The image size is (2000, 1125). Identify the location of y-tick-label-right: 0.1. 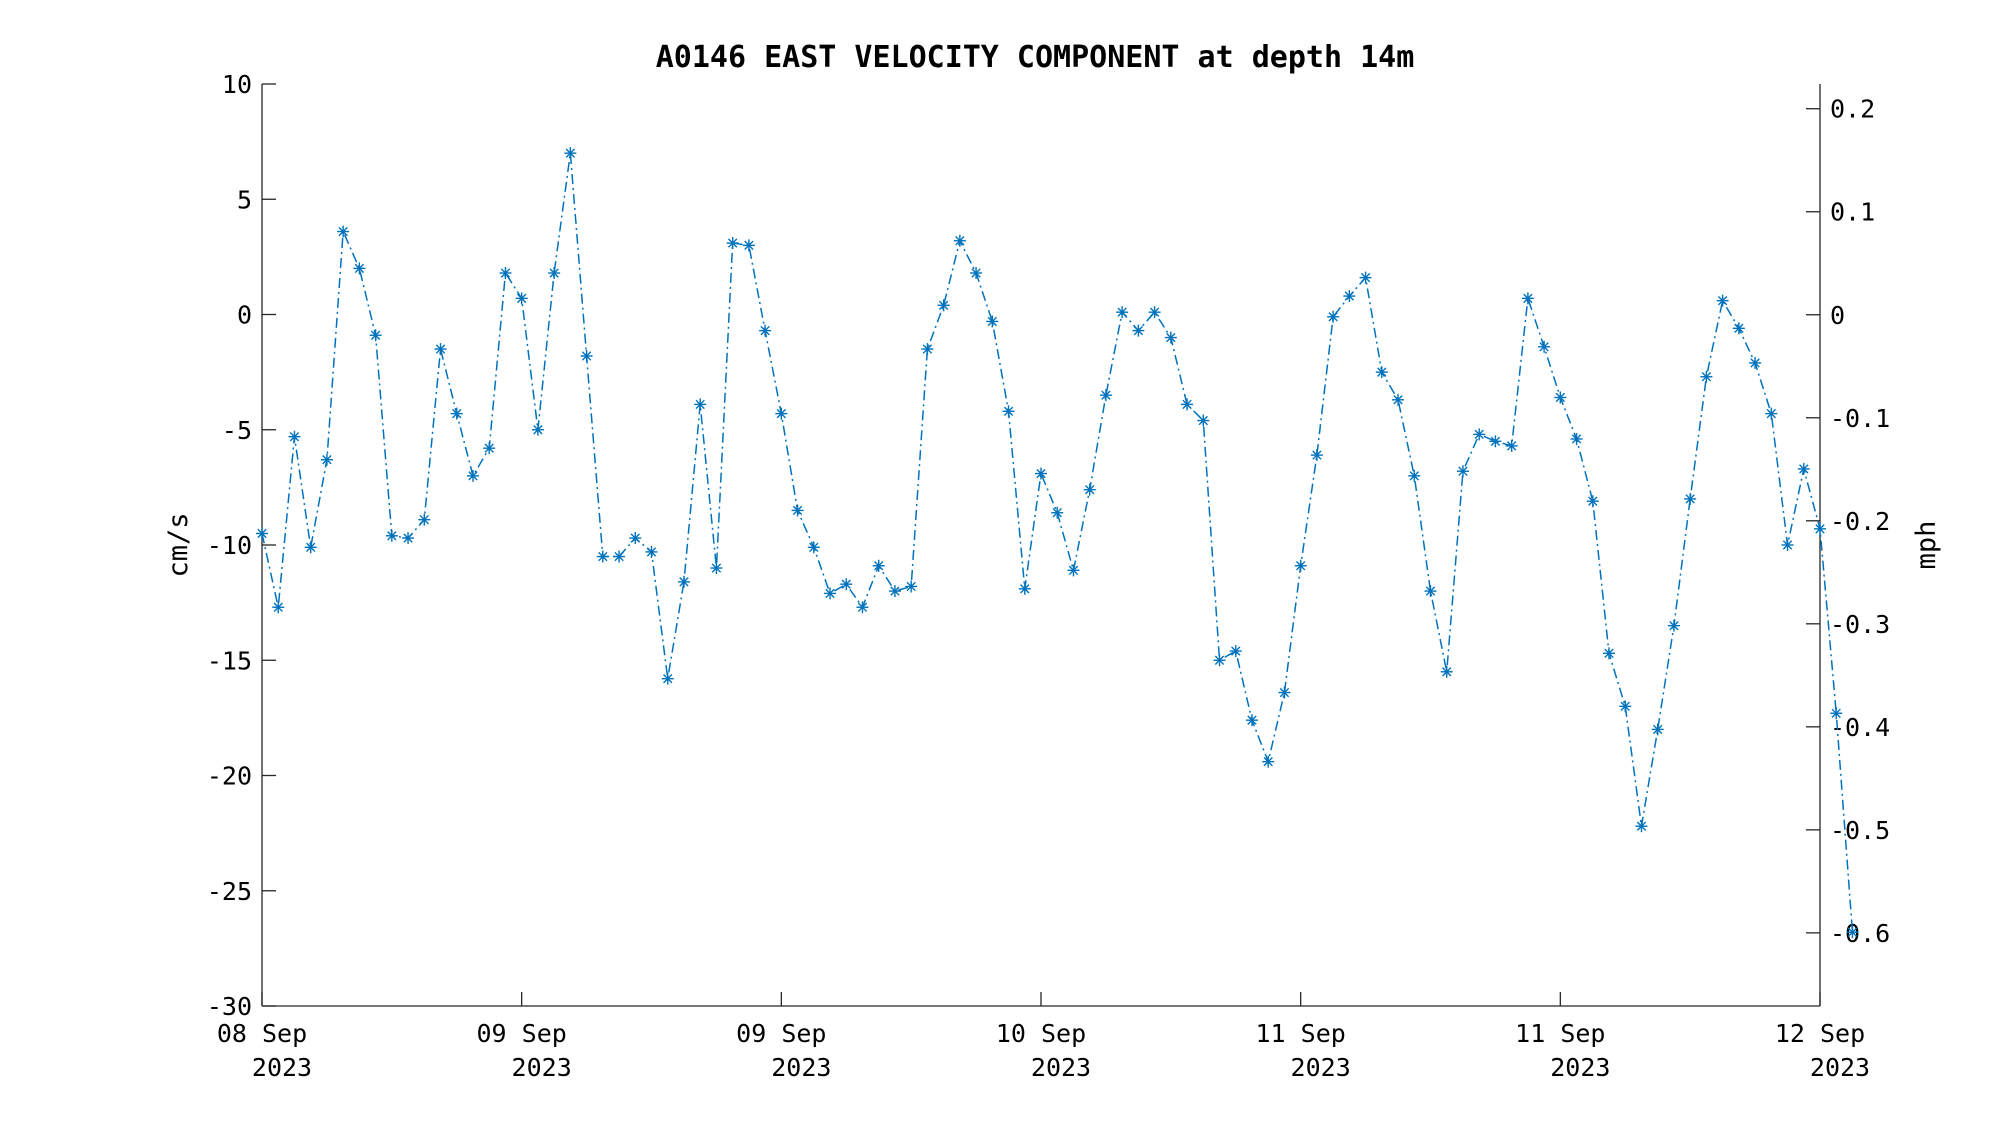
(1852, 212).